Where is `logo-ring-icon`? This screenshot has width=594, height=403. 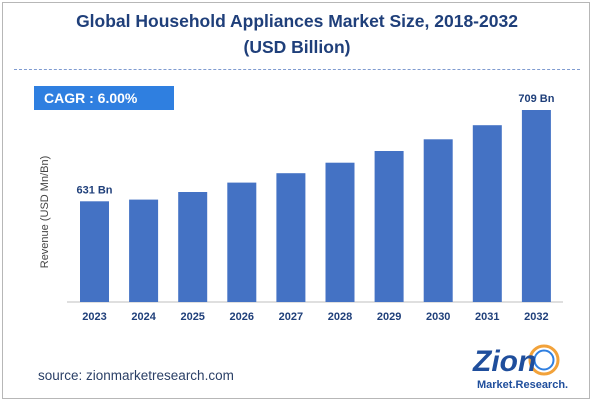
logo-ring-icon is located at coordinates (544, 360).